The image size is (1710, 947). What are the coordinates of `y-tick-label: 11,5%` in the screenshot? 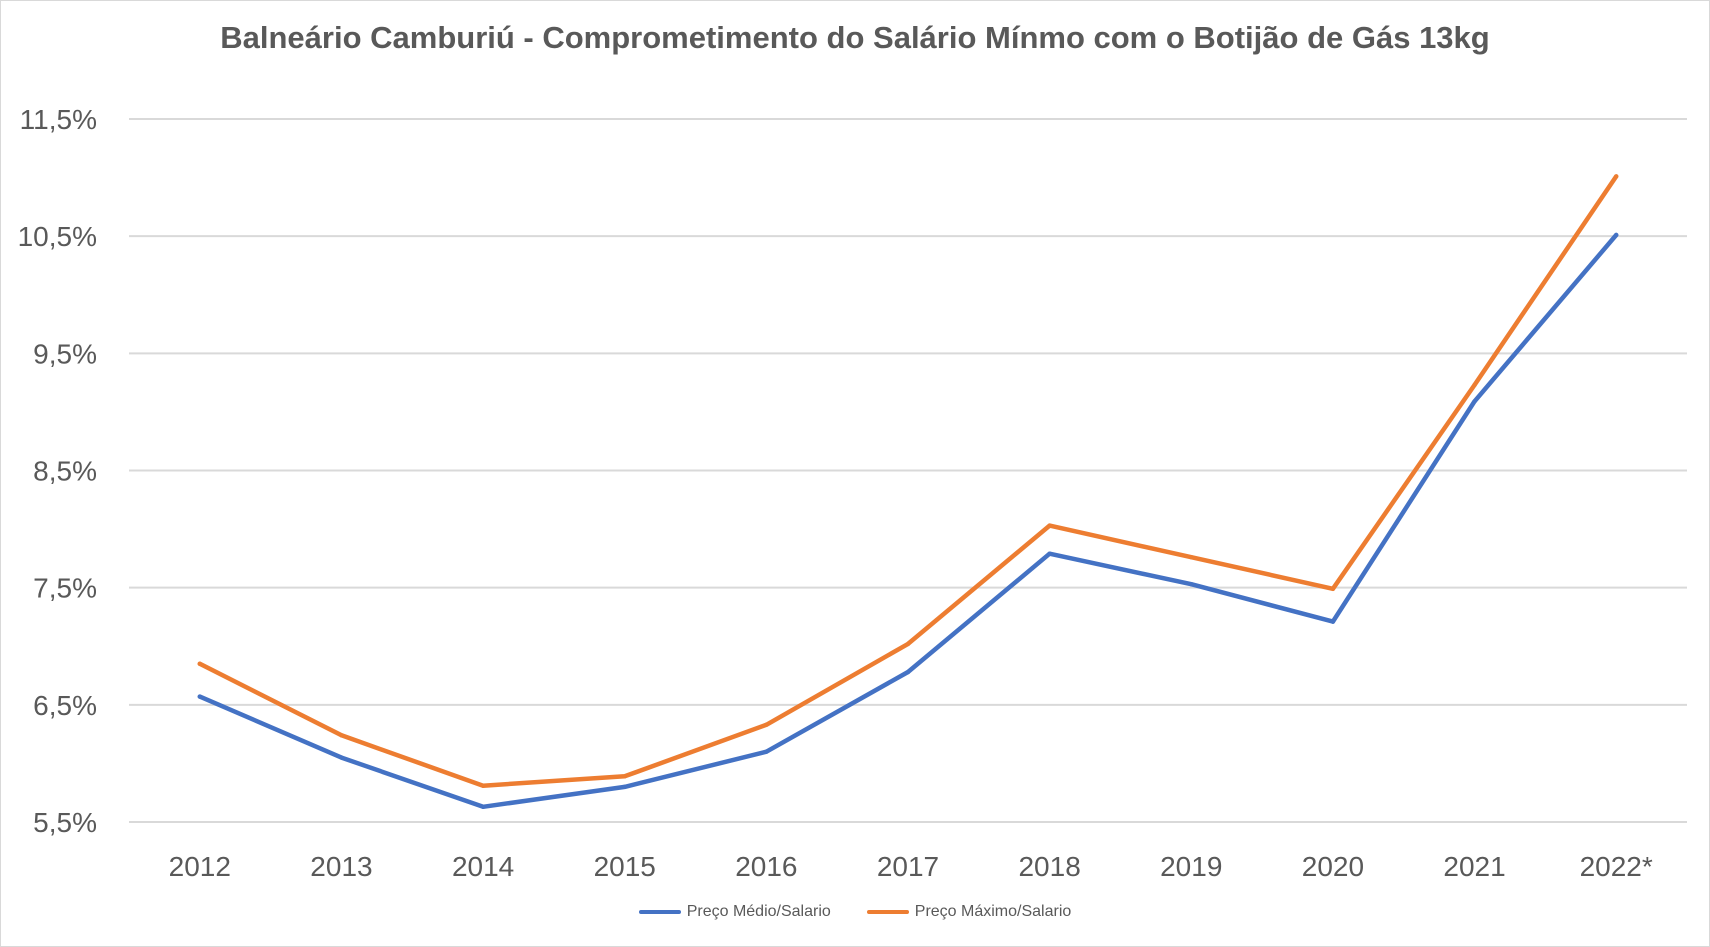 It's located at (58, 119).